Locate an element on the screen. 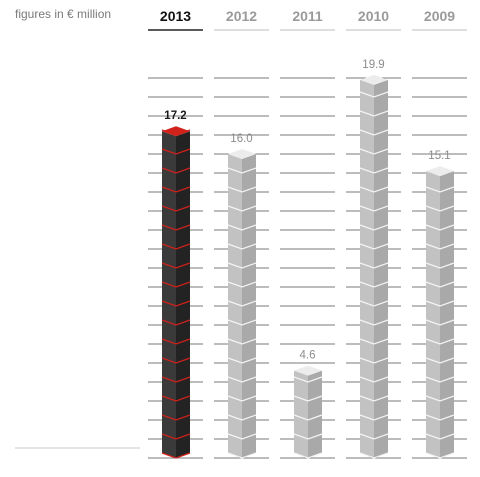  category-label: 2009 is located at coordinates (439, 16).